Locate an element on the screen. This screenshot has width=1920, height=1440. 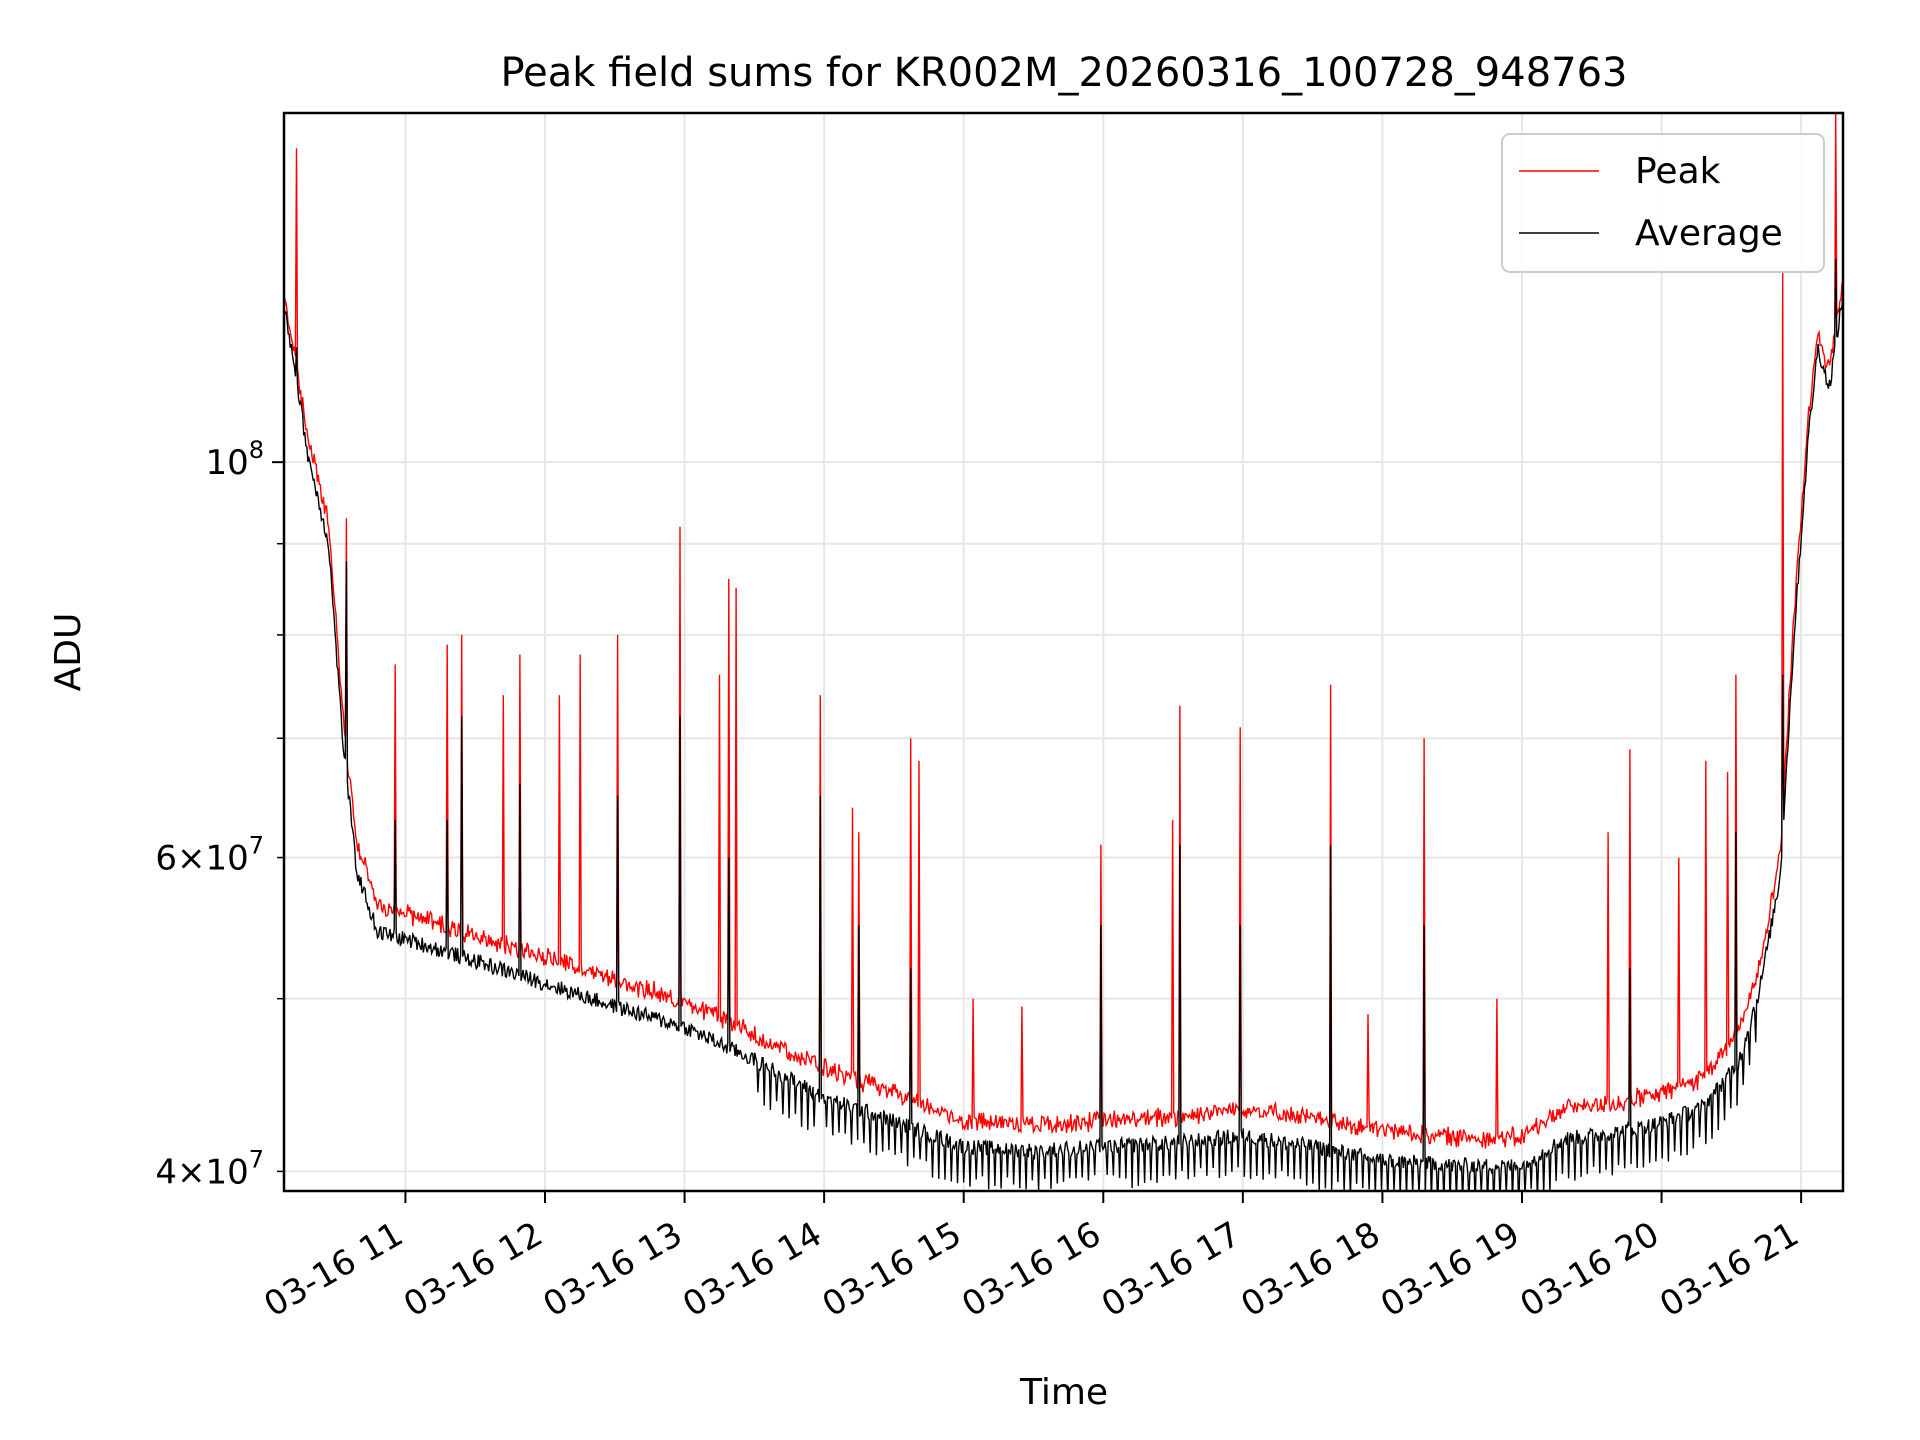
y-axis-label: ADU is located at coordinates (68, 652).